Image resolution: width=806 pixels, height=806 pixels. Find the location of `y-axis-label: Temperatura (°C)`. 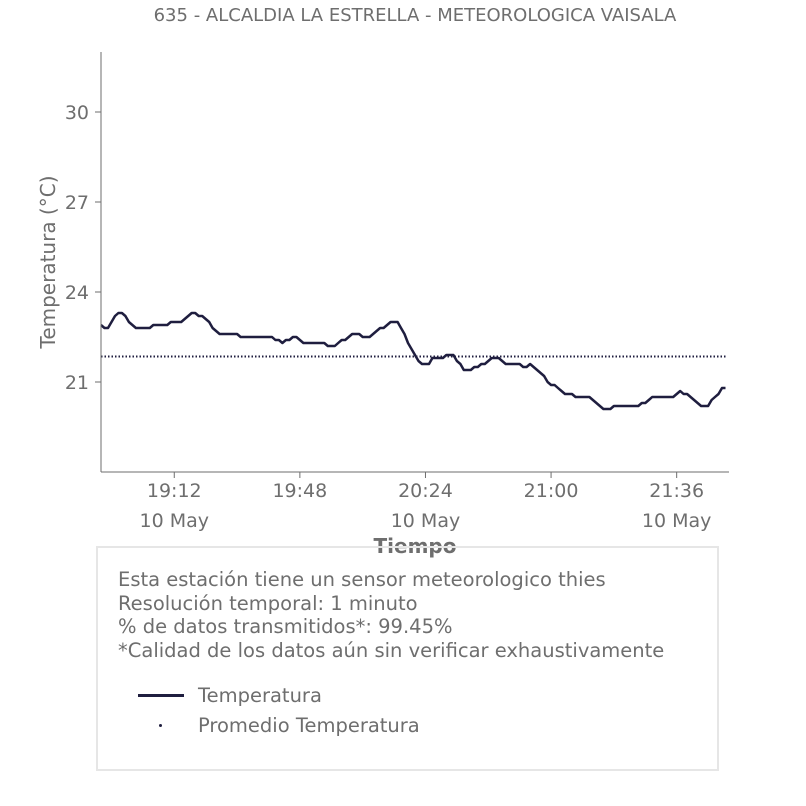

y-axis-label: Temperatura (°C) is located at coordinates (48, 262).